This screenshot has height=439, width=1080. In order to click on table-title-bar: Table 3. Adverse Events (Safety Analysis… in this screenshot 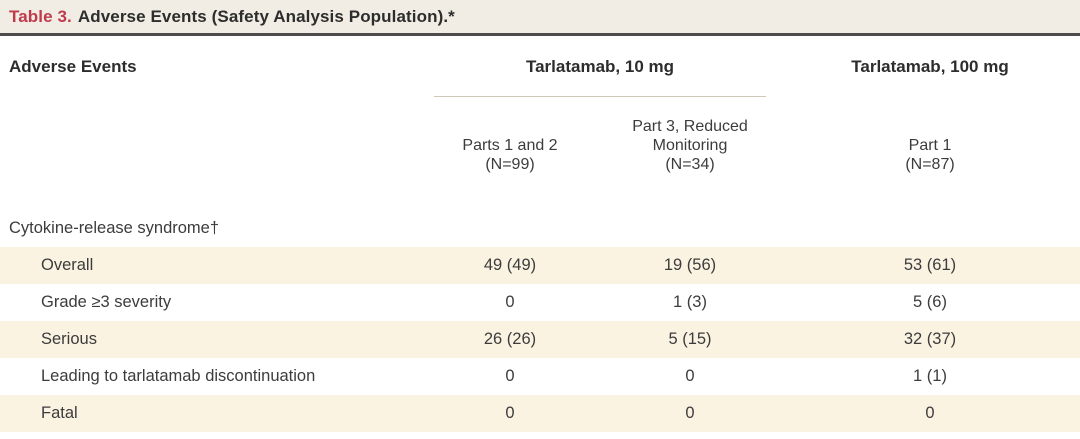, I will do `click(540, 16)`.